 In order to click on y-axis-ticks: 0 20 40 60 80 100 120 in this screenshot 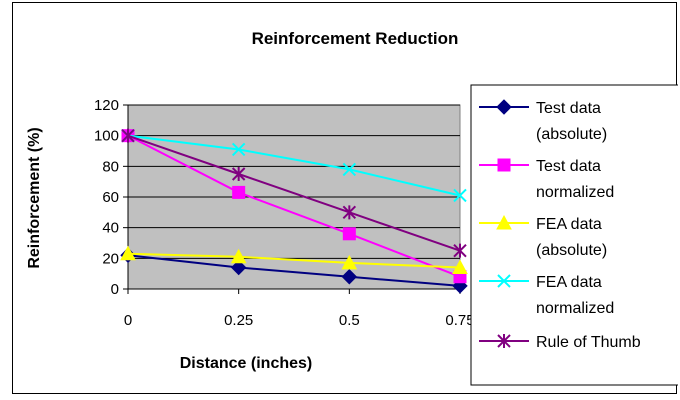, I will do `click(111, 197)`.